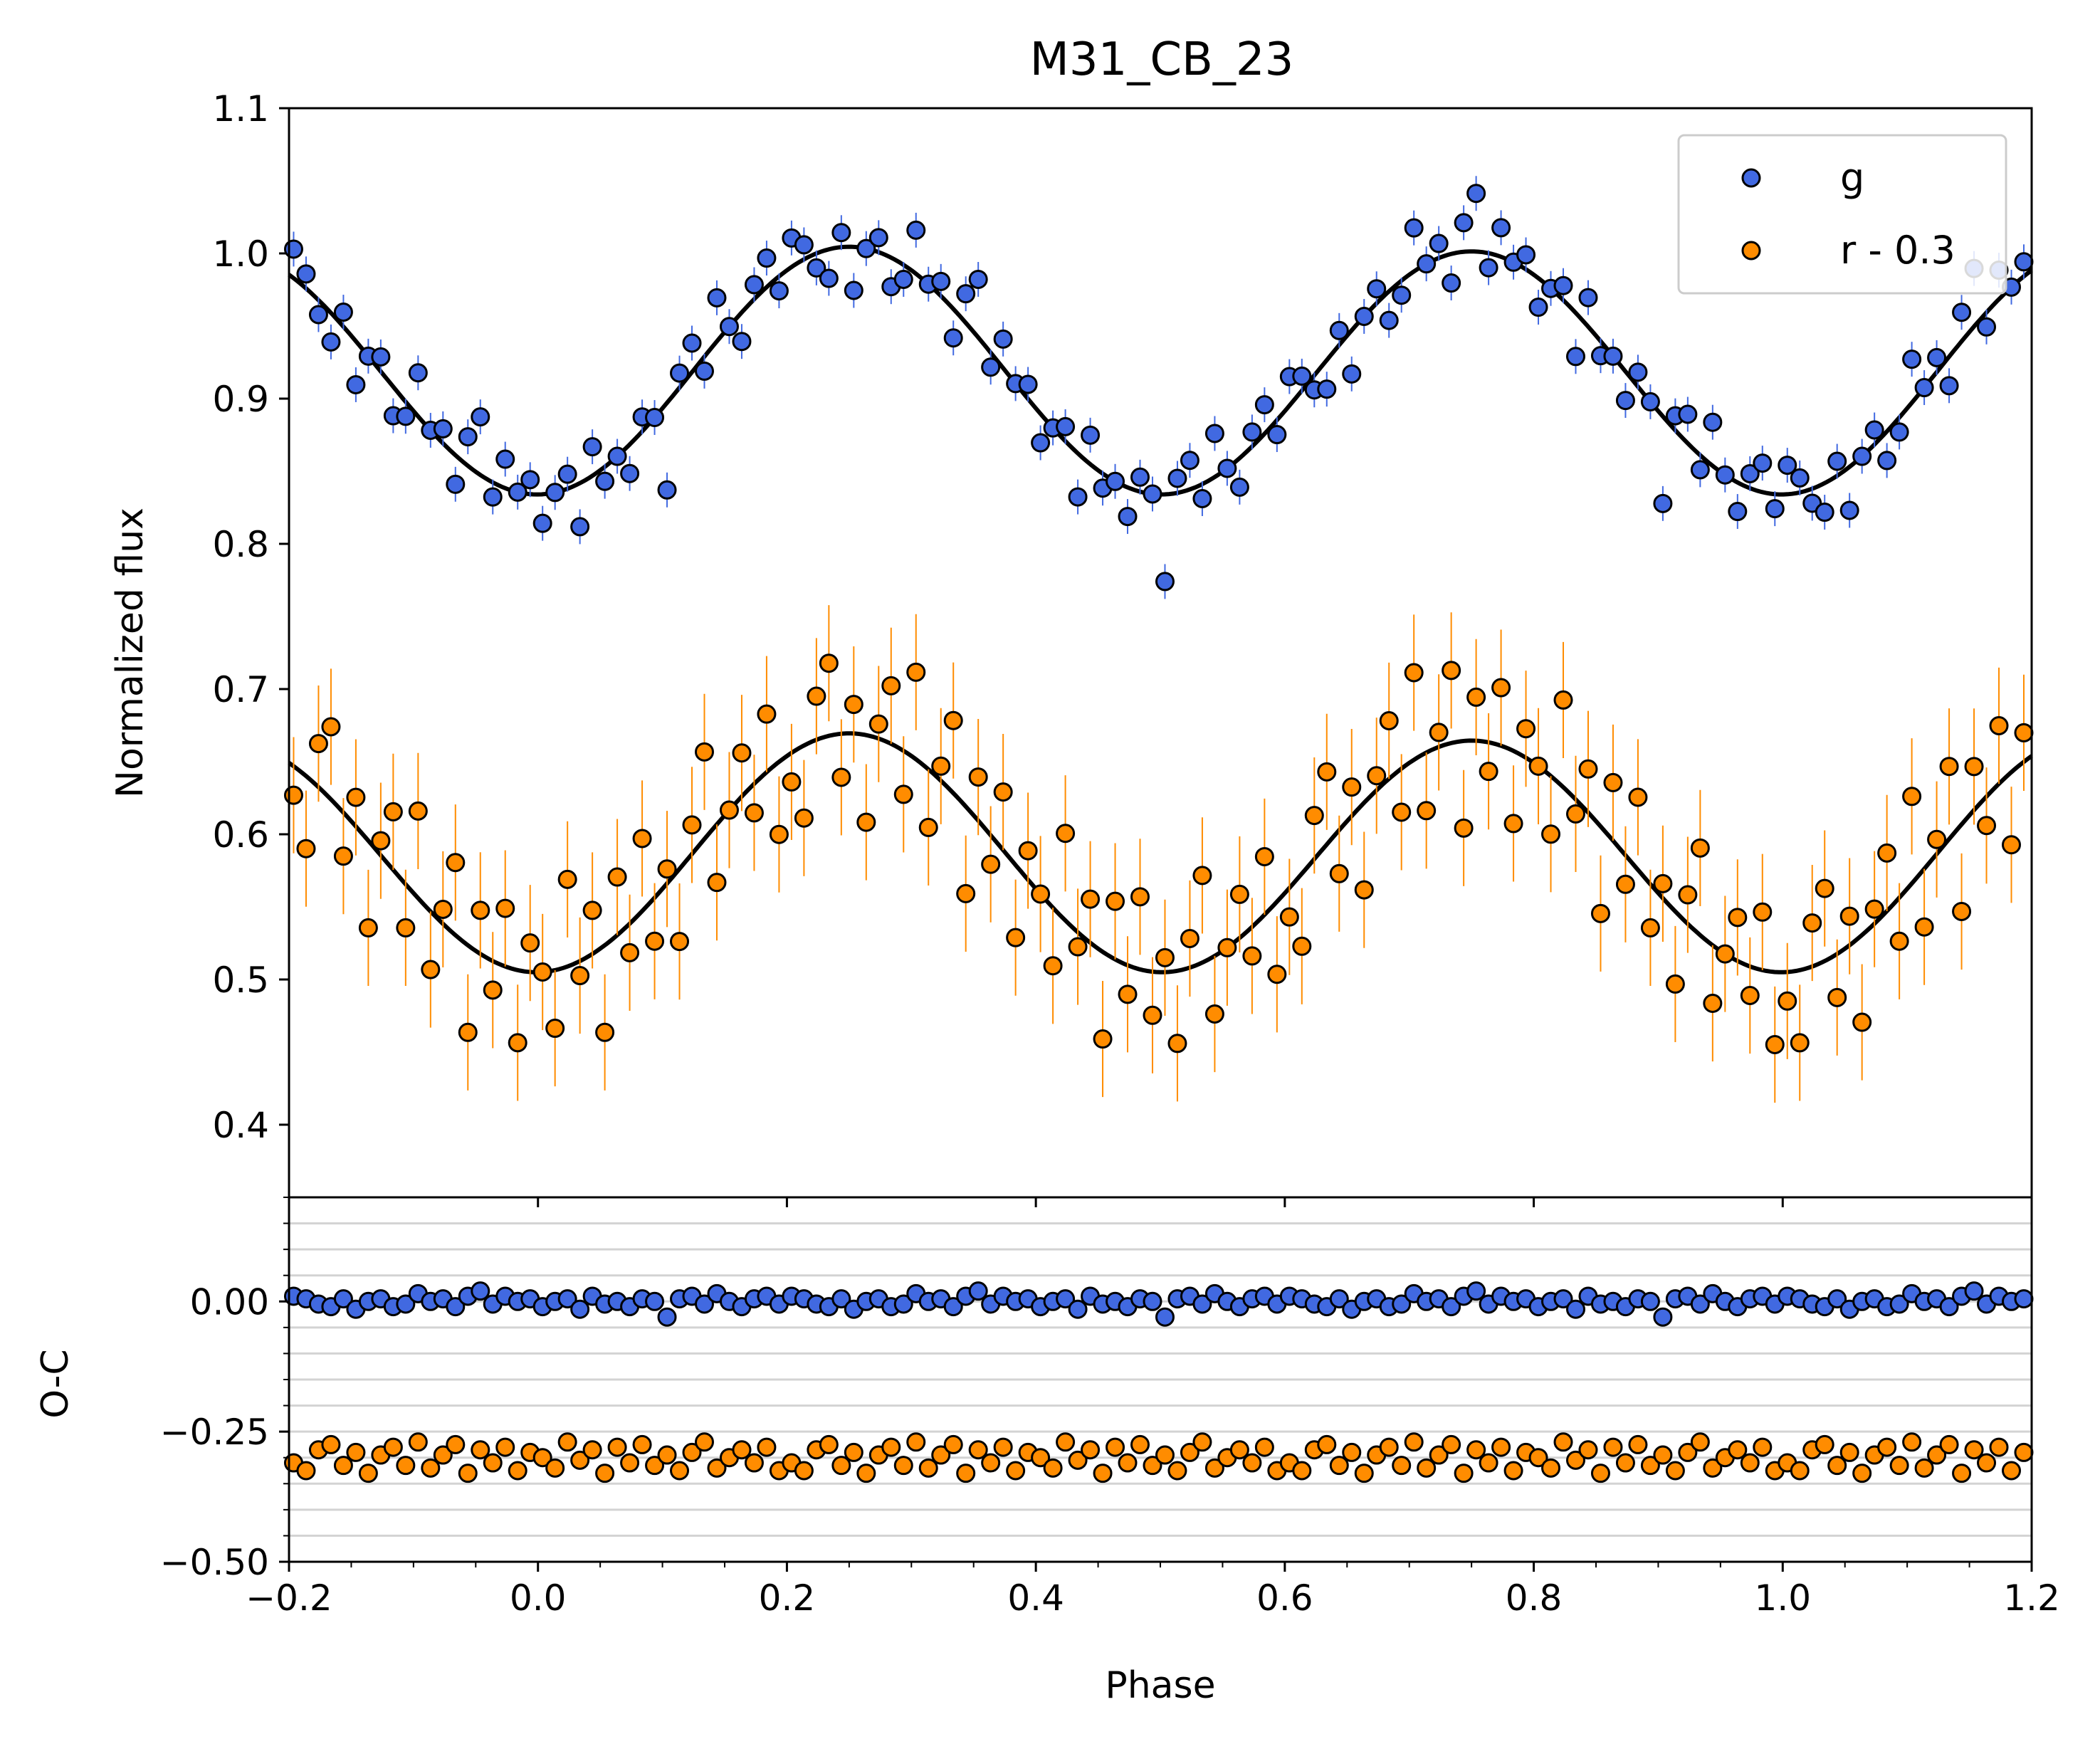  Describe the element at coordinates (1162, 59) in the screenshot. I see `chart-title: M31_CB_23` at that location.